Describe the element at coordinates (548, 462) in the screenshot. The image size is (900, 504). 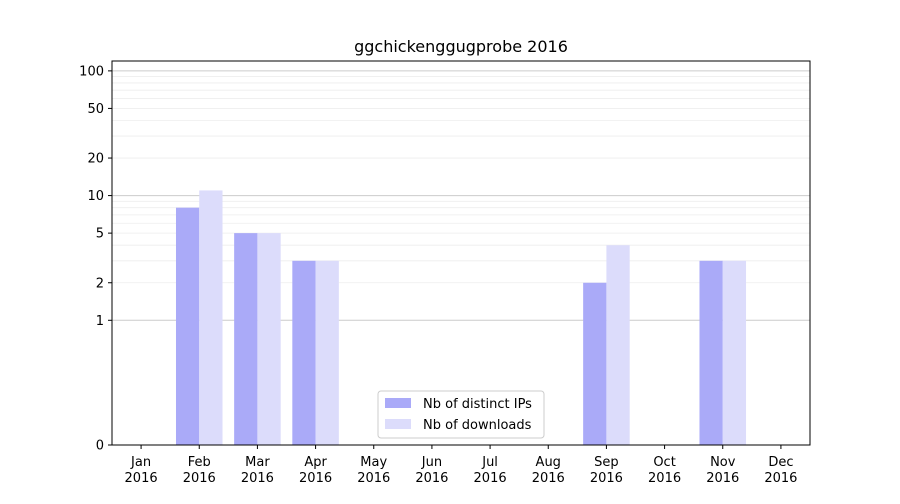
I see `x-tick-label-month: Aug` at that location.